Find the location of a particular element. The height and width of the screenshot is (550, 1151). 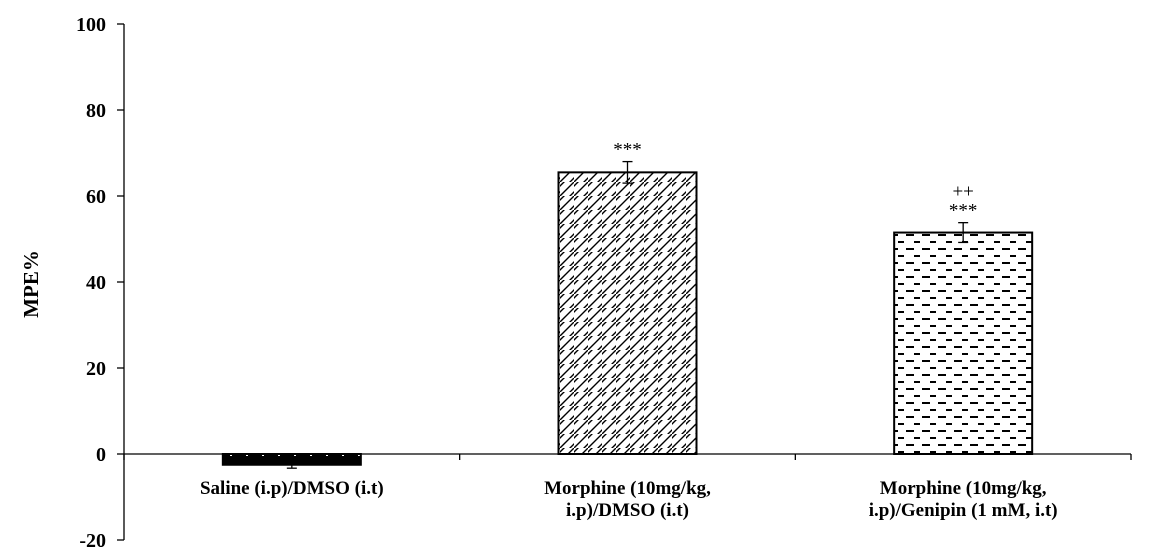

y-tick-label: 40 is located at coordinates (96, 283).